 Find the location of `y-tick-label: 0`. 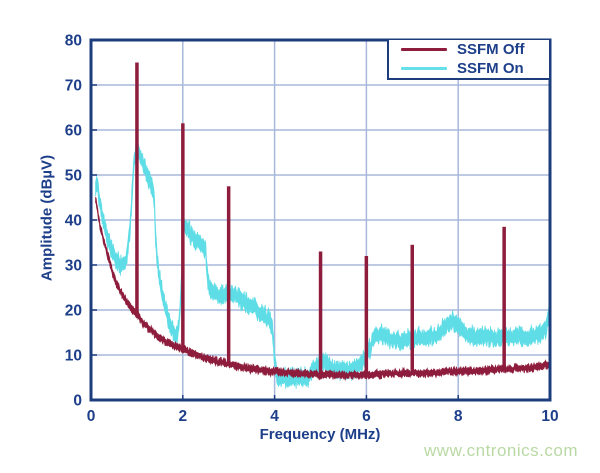

y-tick-label: 0 is located at coordinates (77, 401).